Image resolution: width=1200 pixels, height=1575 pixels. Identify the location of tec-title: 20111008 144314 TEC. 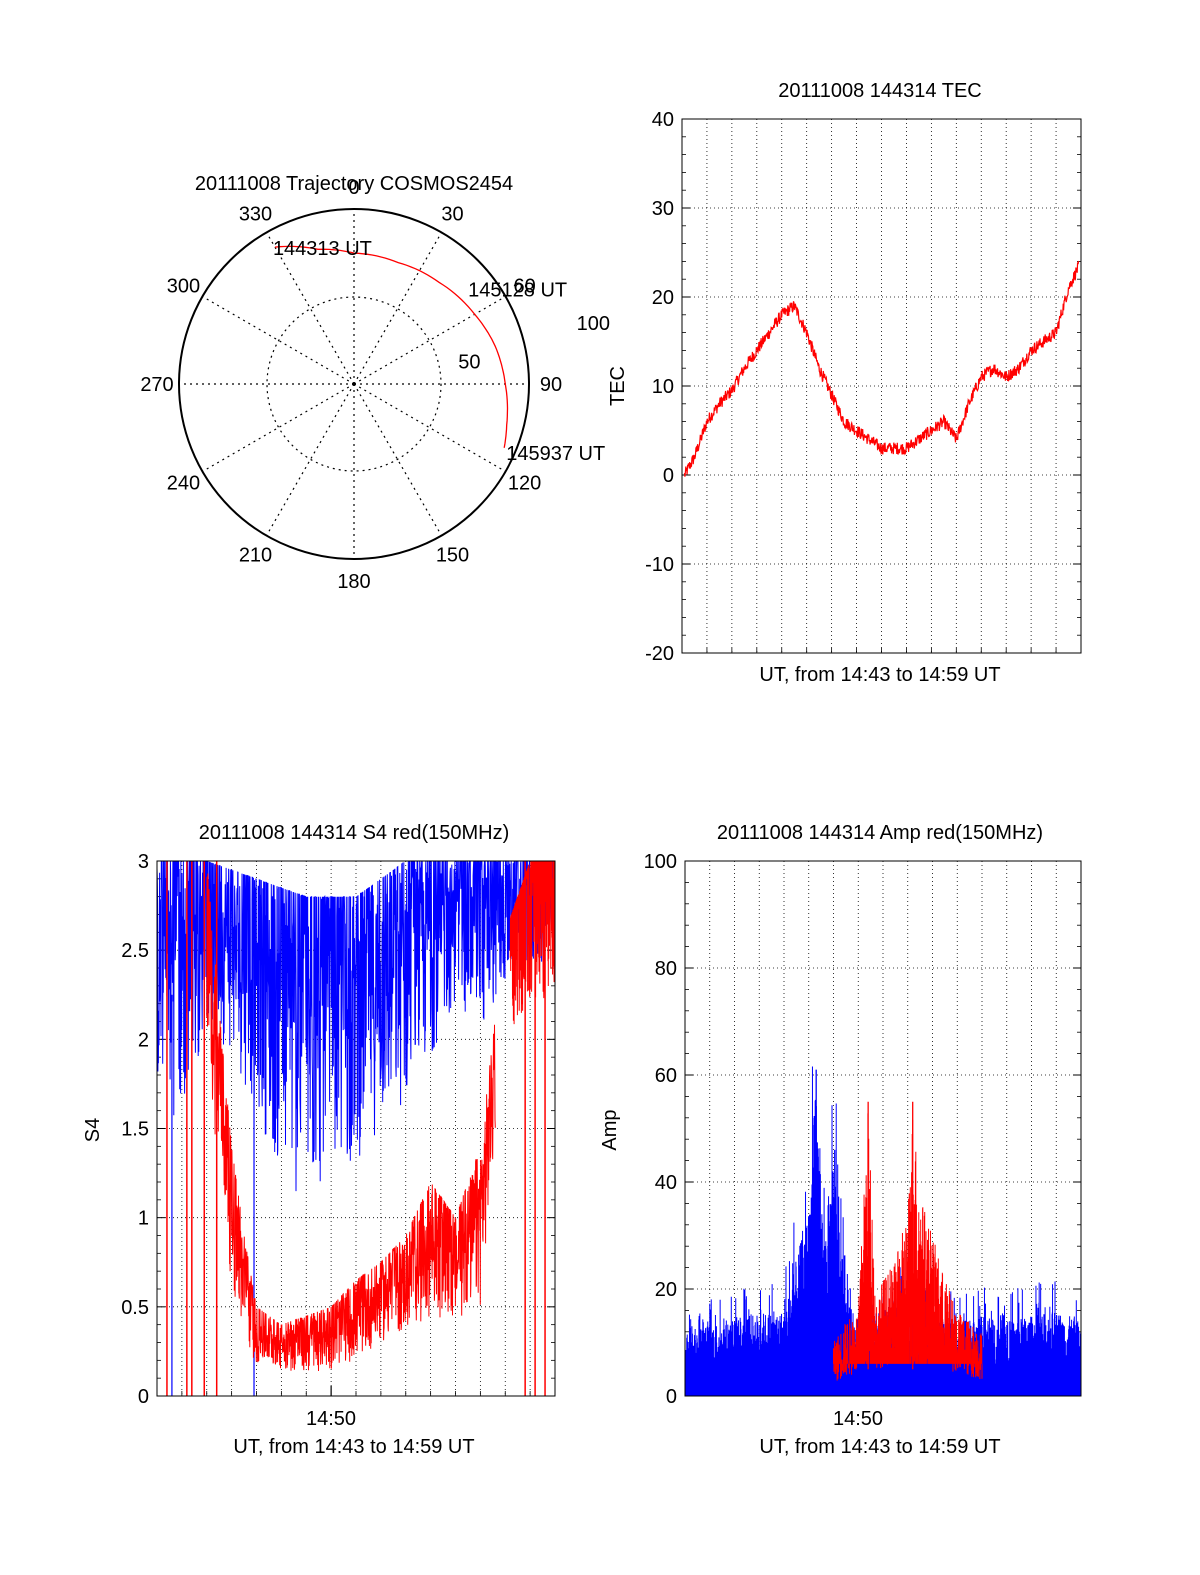
(880, 91).